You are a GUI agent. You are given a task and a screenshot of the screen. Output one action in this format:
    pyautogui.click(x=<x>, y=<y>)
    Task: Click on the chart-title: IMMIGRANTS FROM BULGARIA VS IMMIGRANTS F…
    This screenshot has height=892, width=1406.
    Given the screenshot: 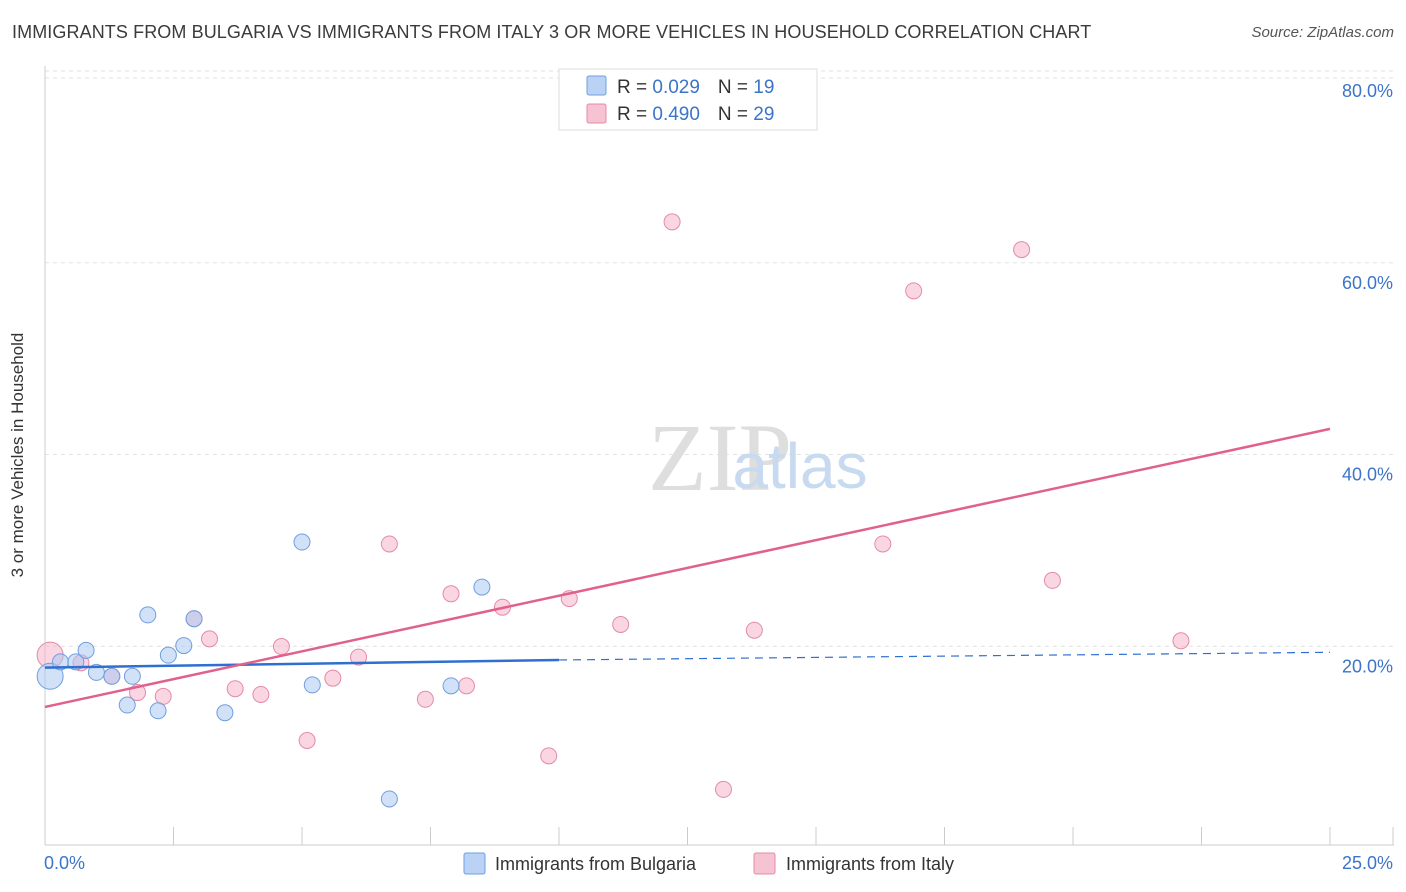 What is the action you would take?
    pyautogui.click(x=552, y=32)
    